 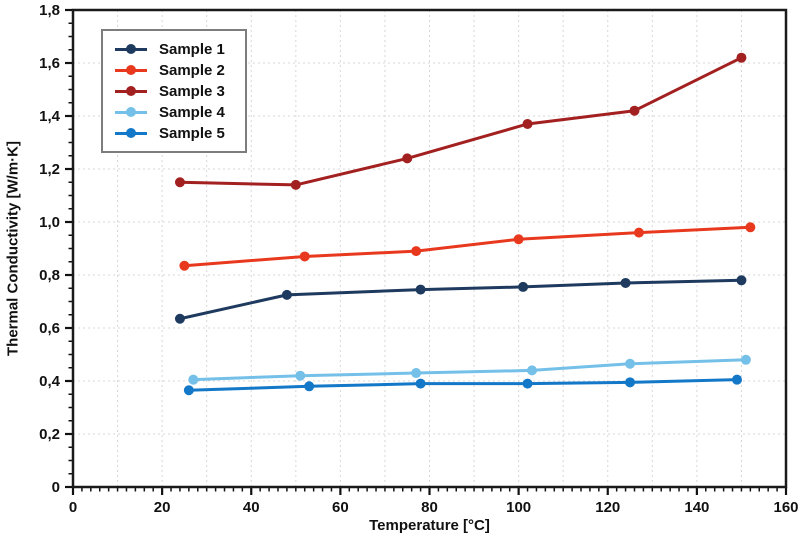 What do you see at coordinates (73, 507) in the screenshot?
I see `x-tick-label: 0` at bounding box center [73, 507].